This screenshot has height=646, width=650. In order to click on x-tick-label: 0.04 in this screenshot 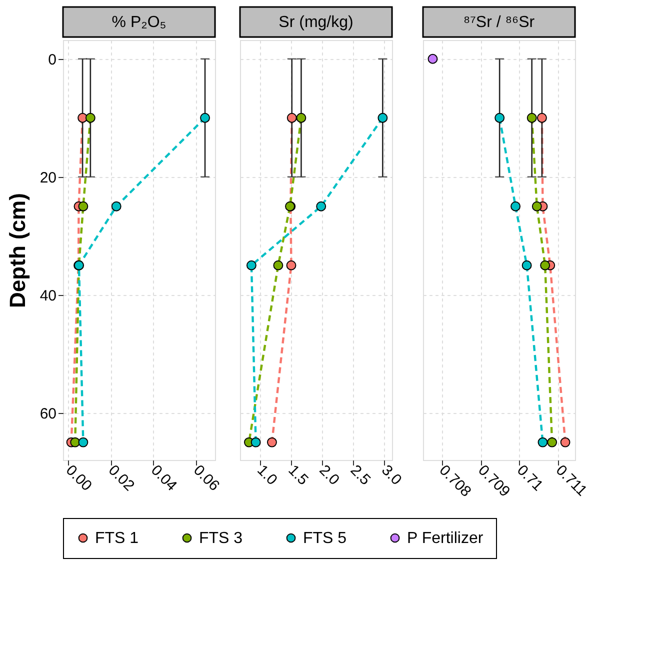, I will do `click(163, 478)`.